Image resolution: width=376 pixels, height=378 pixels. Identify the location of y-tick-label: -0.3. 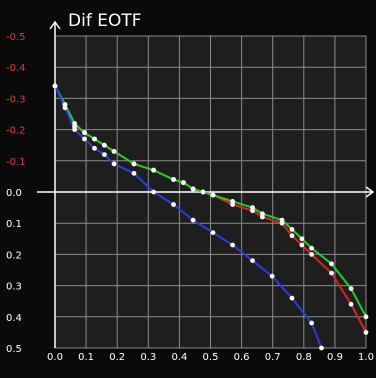
(16, 99).